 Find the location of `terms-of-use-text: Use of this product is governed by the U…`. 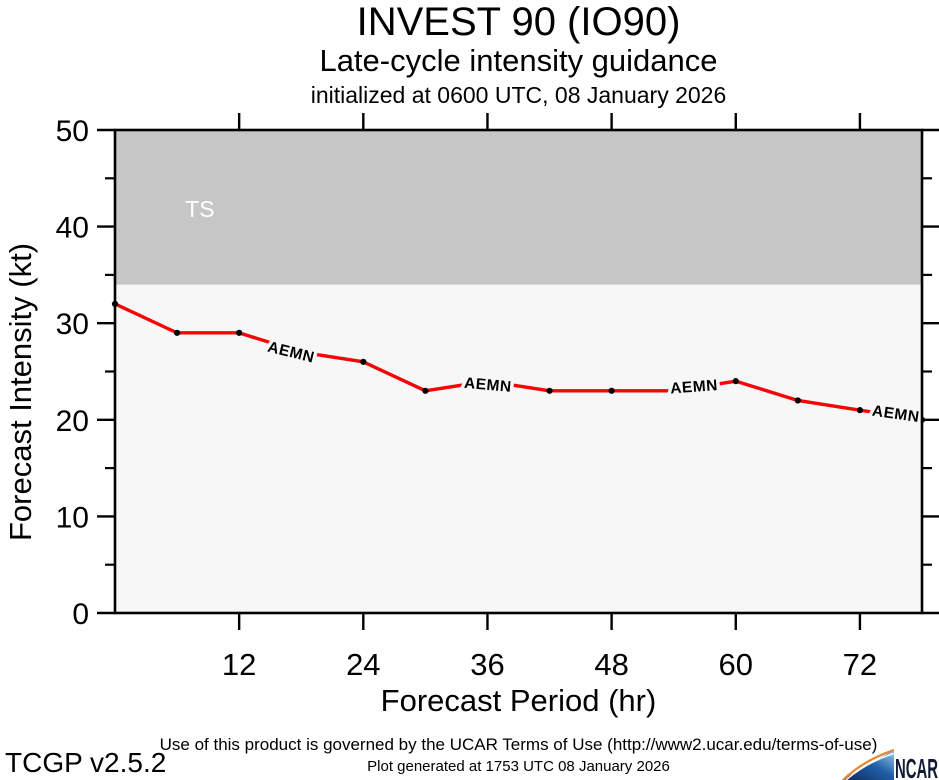

terms-of-use-text: Use of this product is governed by the U… is located at coordinates (518, 744).